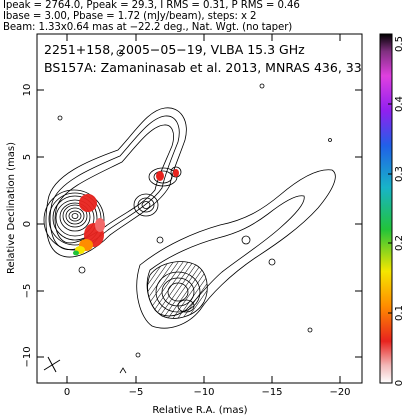 Image resolution: width=410 pixels, height=419 pixels. Describe the element at coordinates (399, 313) in the screenshot. I see `colorbar-tick-label: 0.1` at that location.